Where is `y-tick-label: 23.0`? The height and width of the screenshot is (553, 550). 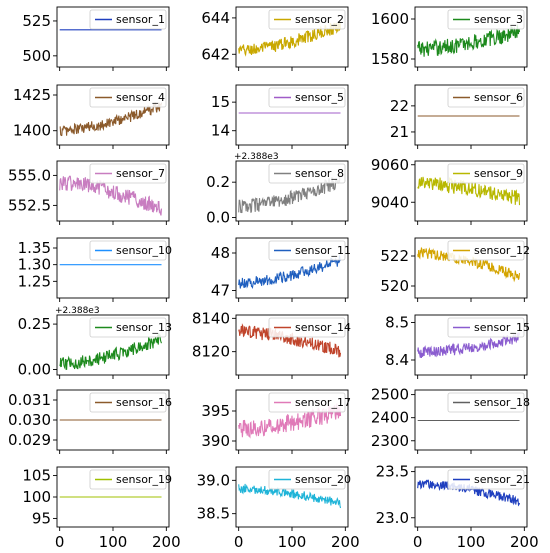 y-tick-label: 23.0 is located at coordinates (392, 518).